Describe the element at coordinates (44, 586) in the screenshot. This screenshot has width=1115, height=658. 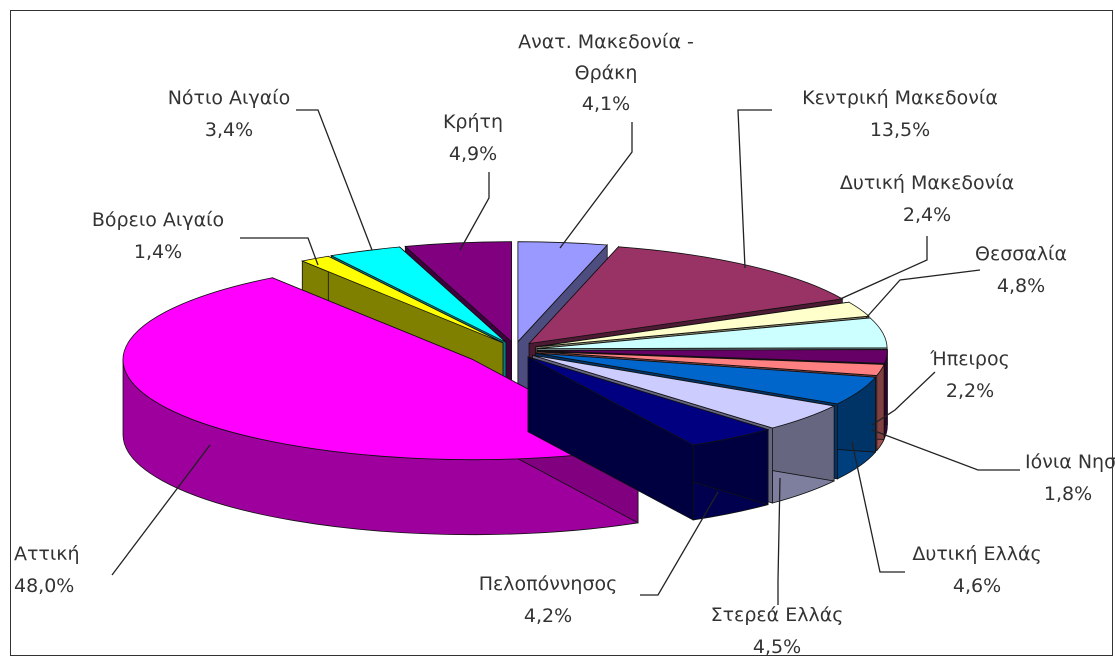
I see `label-pct: 48,0%` at that location.